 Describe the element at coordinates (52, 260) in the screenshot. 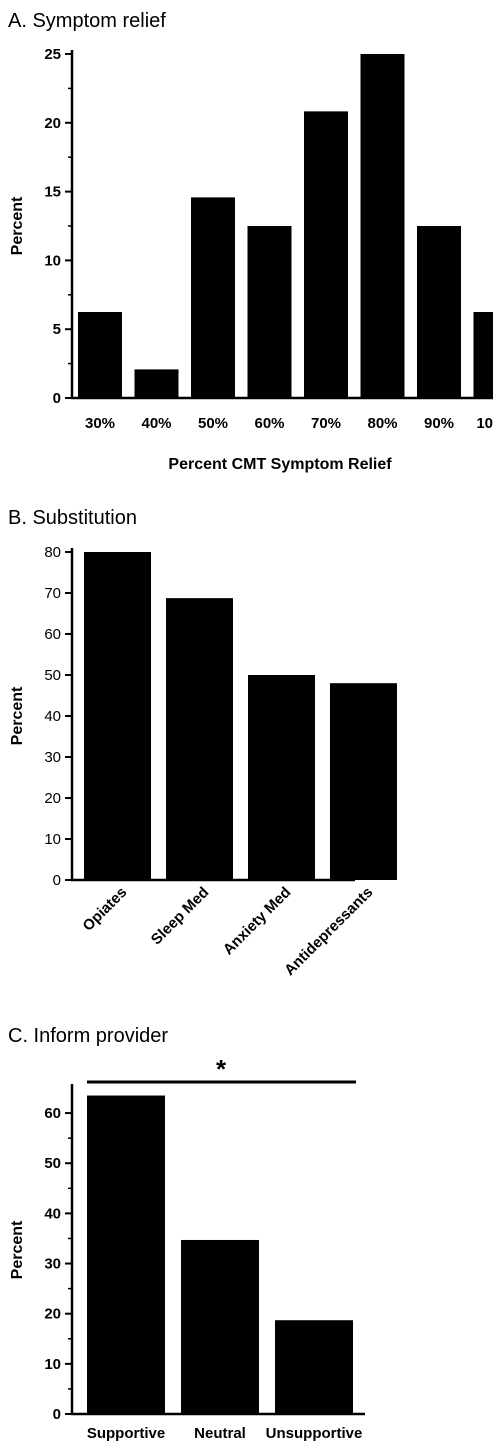

I see `panel-a-y-tick-label-2: 10` at that location.